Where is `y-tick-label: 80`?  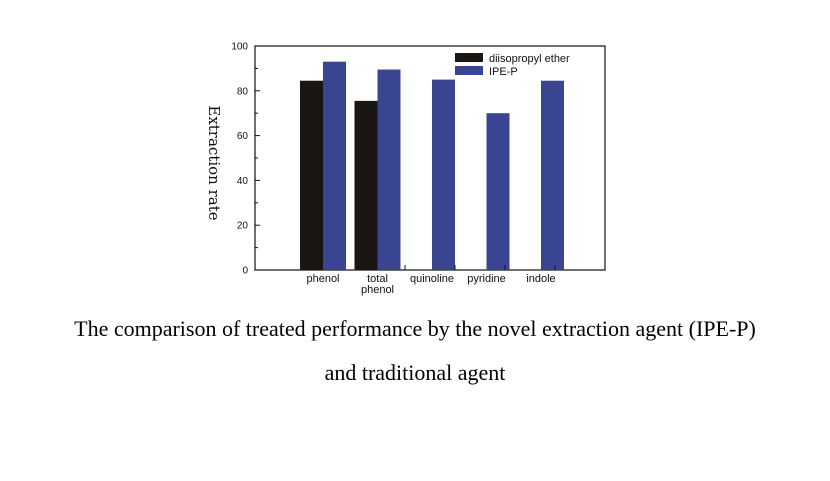 y-tick-label: 80 is located at coordinates (243, 91).